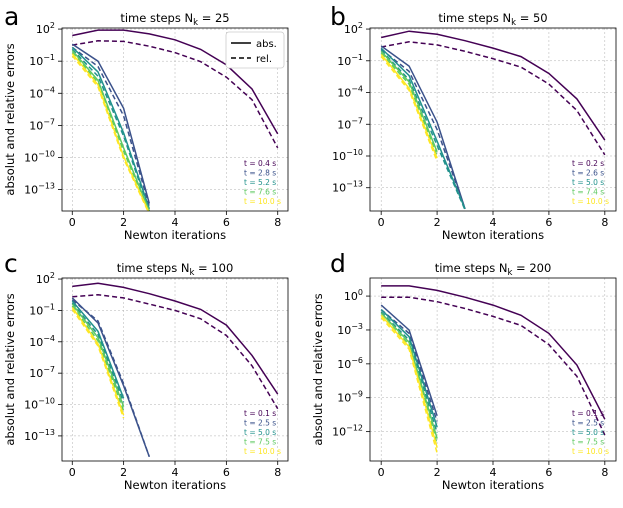  Describe the element at coordinates (492, 19) in the screenshot. I see `panel-title: time steps Nk = 50` at that location.